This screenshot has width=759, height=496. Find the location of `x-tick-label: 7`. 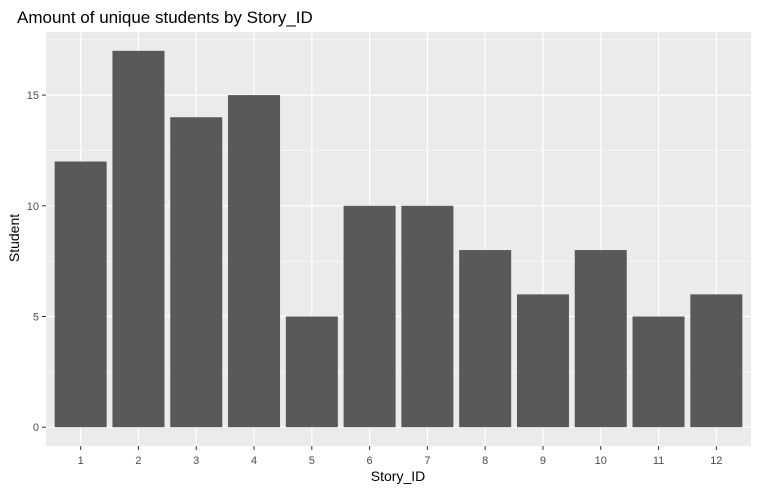

x-tick-label: 7 is located at coordinates (427, 461).